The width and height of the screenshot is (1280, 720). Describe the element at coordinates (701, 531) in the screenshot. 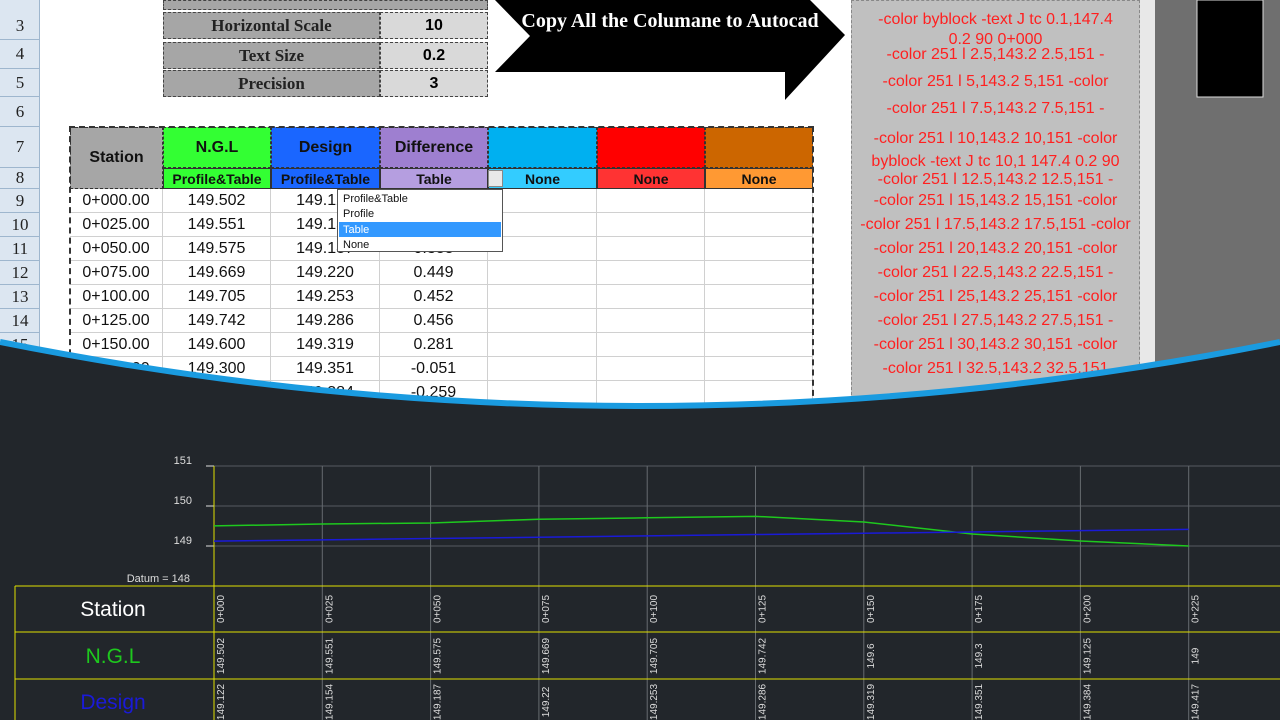

I see `profile-line` at that location.